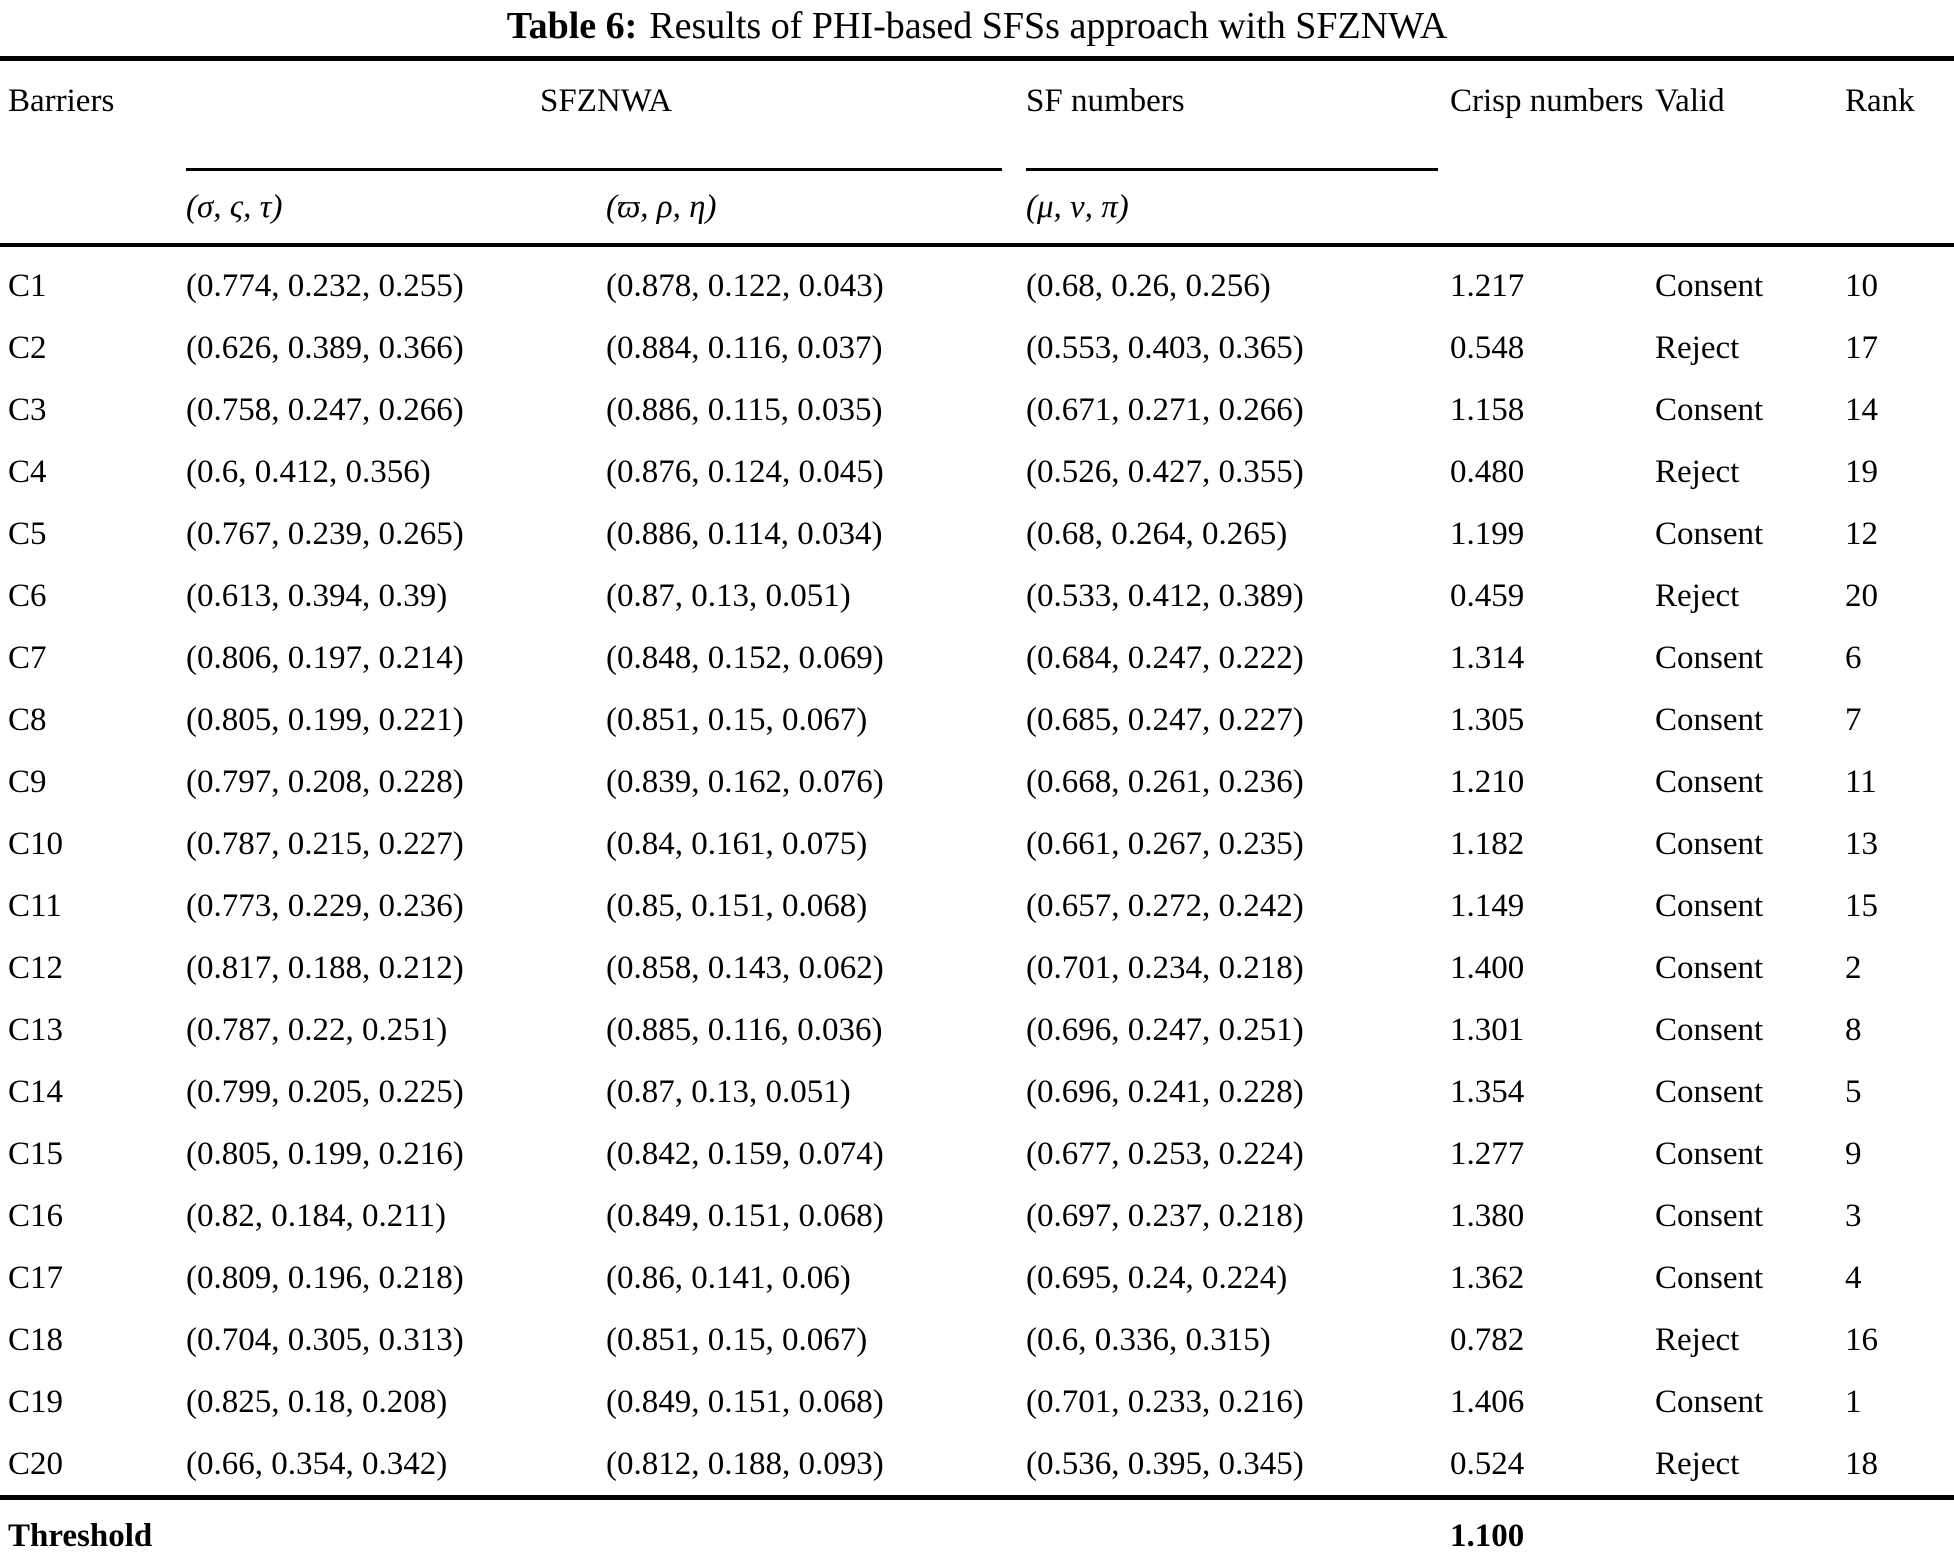 The width and height of the screenshot is (1954, 1567). I want to click on cell-sfznwa-tuple-1: (0.774, 0.232, 0.255), so click(325, 285).